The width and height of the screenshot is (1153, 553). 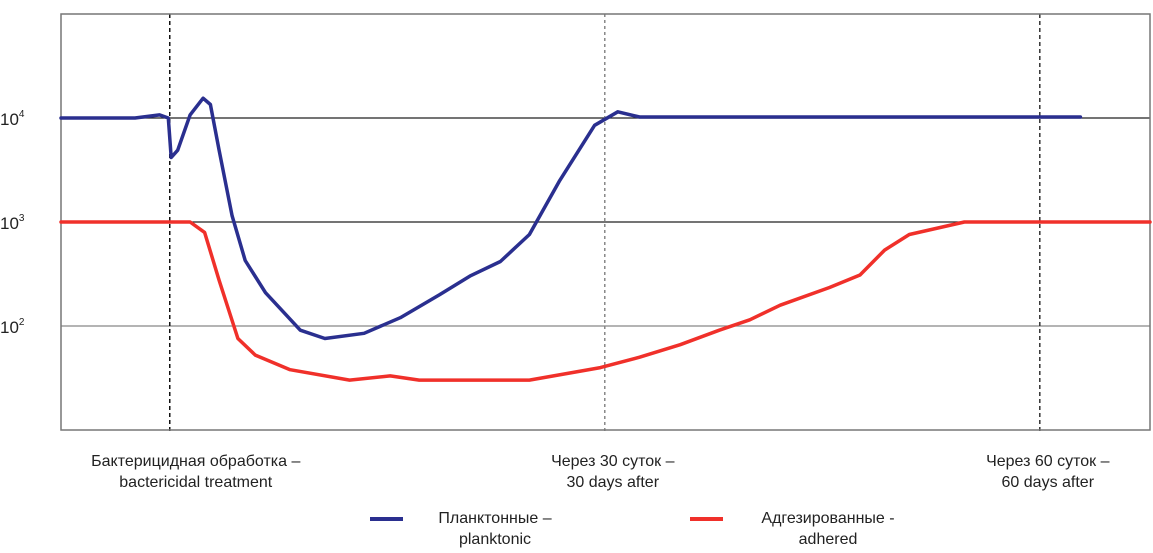 I want to click on legend-label-line1: Планктонные –, so click(x=494, y=518).